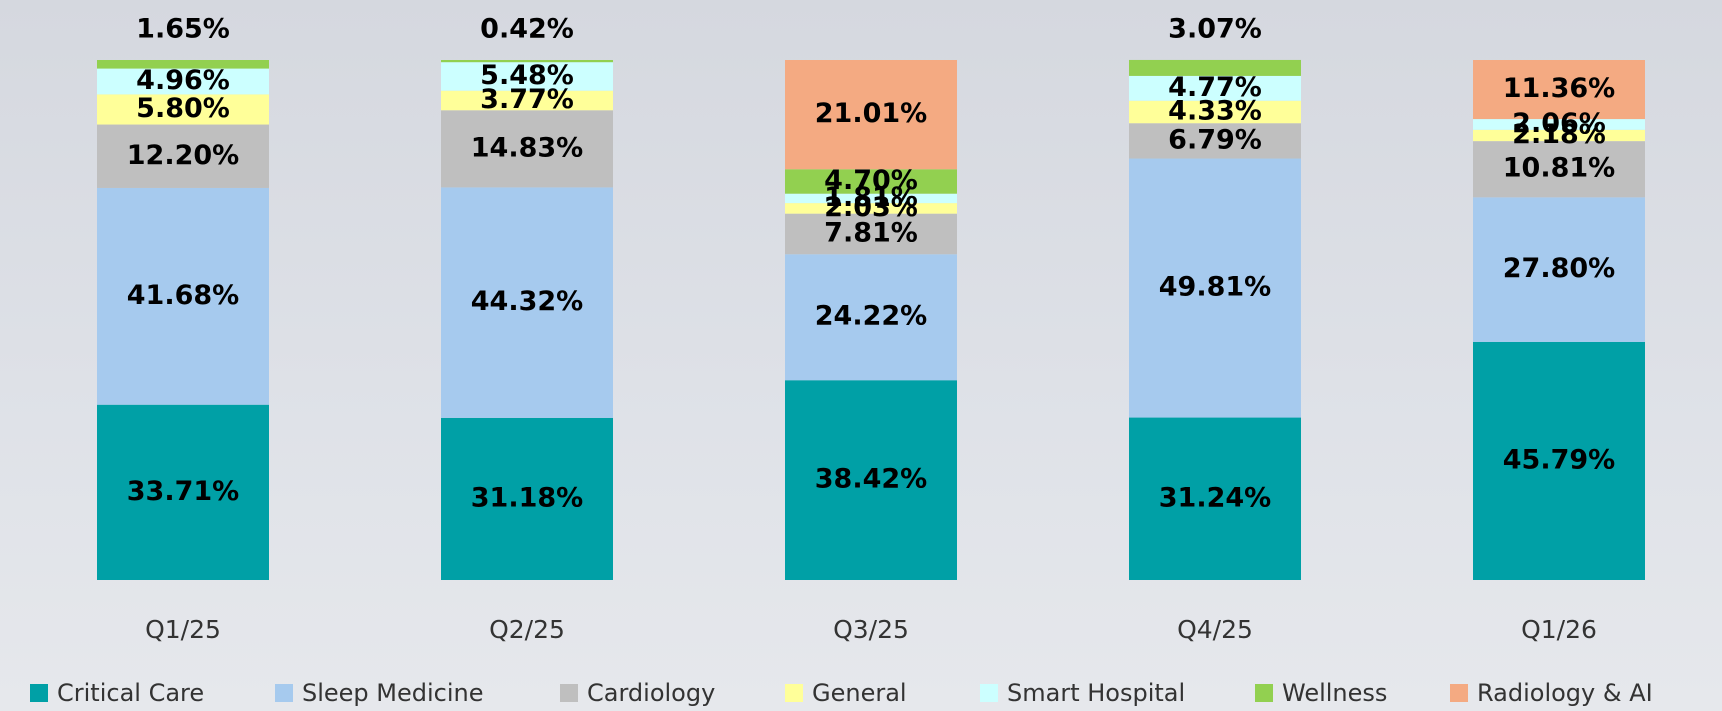  I want to click on data-label: 2.18%, so click(1559, 134).